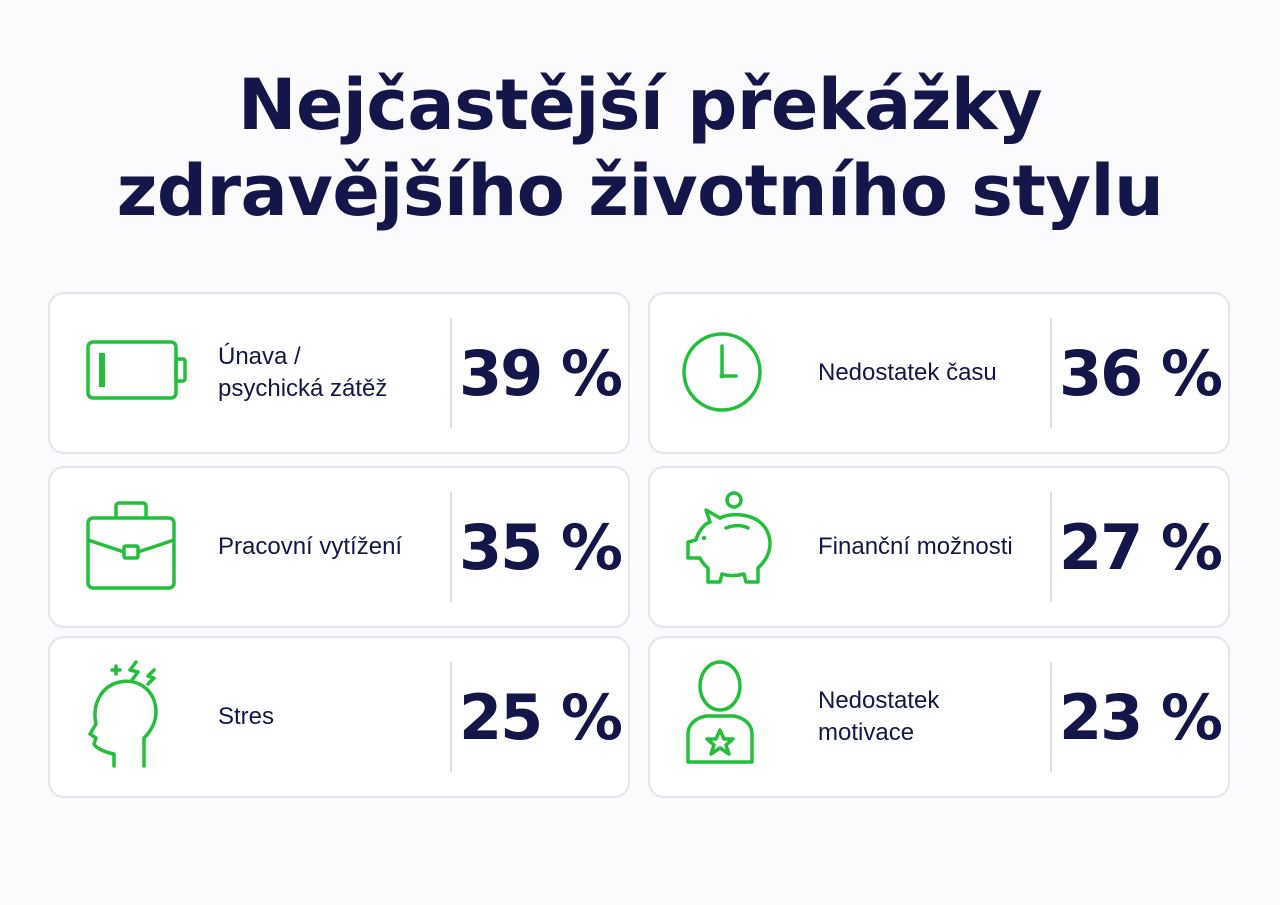 The image size is (1280, 905). I want to click on card-lack-of-time: Nedostatek času 36 %, so click(939, 373).